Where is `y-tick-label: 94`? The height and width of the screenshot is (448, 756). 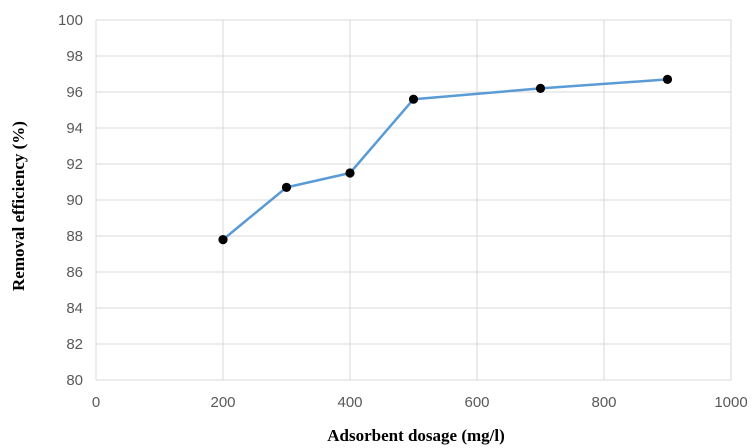 y-tick-label: 94 is located at coordinates (74, 128).